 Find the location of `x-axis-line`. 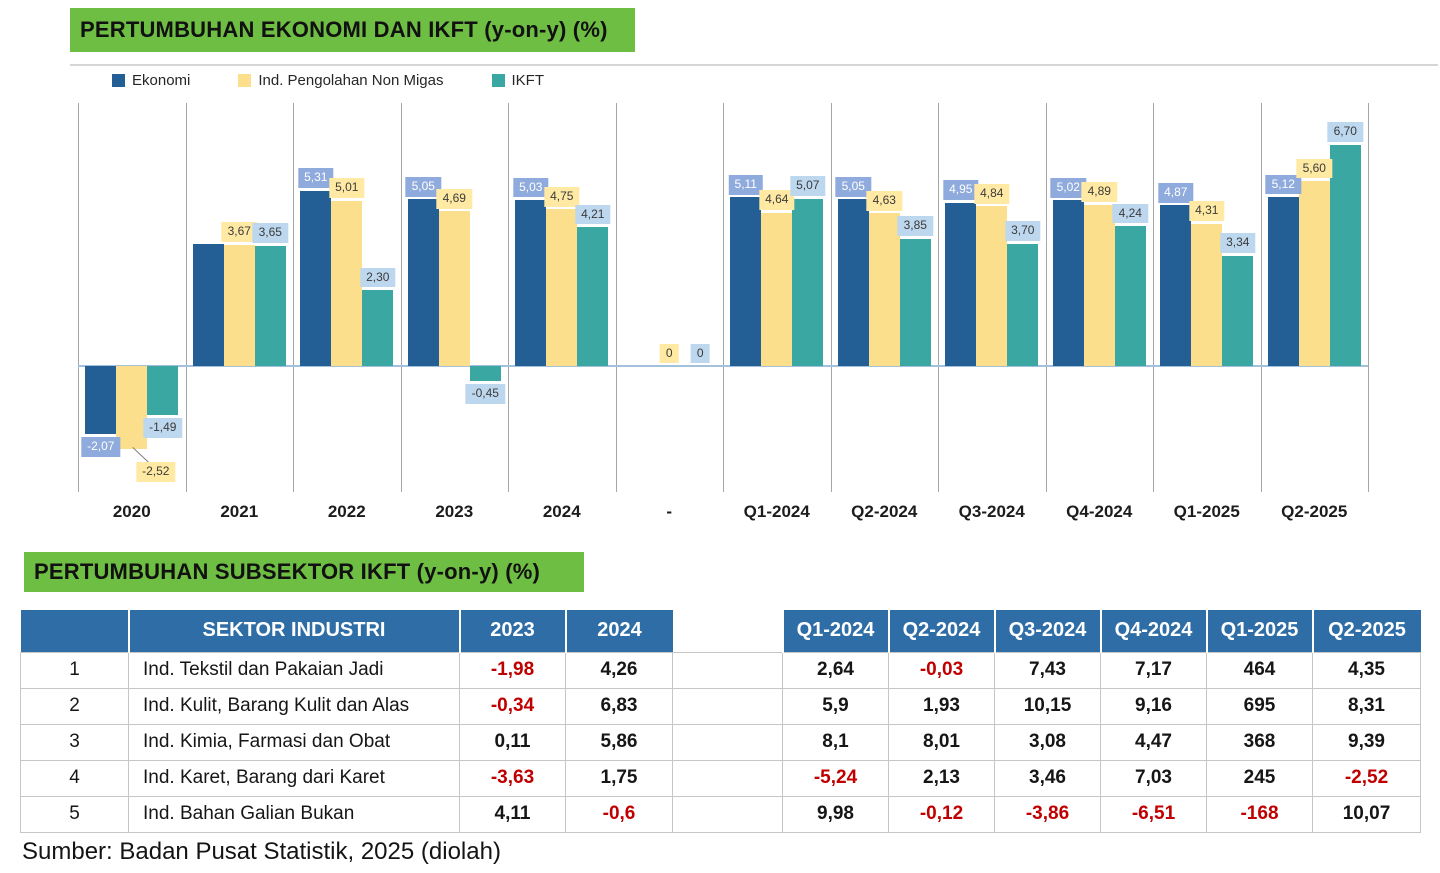

x-axis-line is located at coordinates (723, 366).